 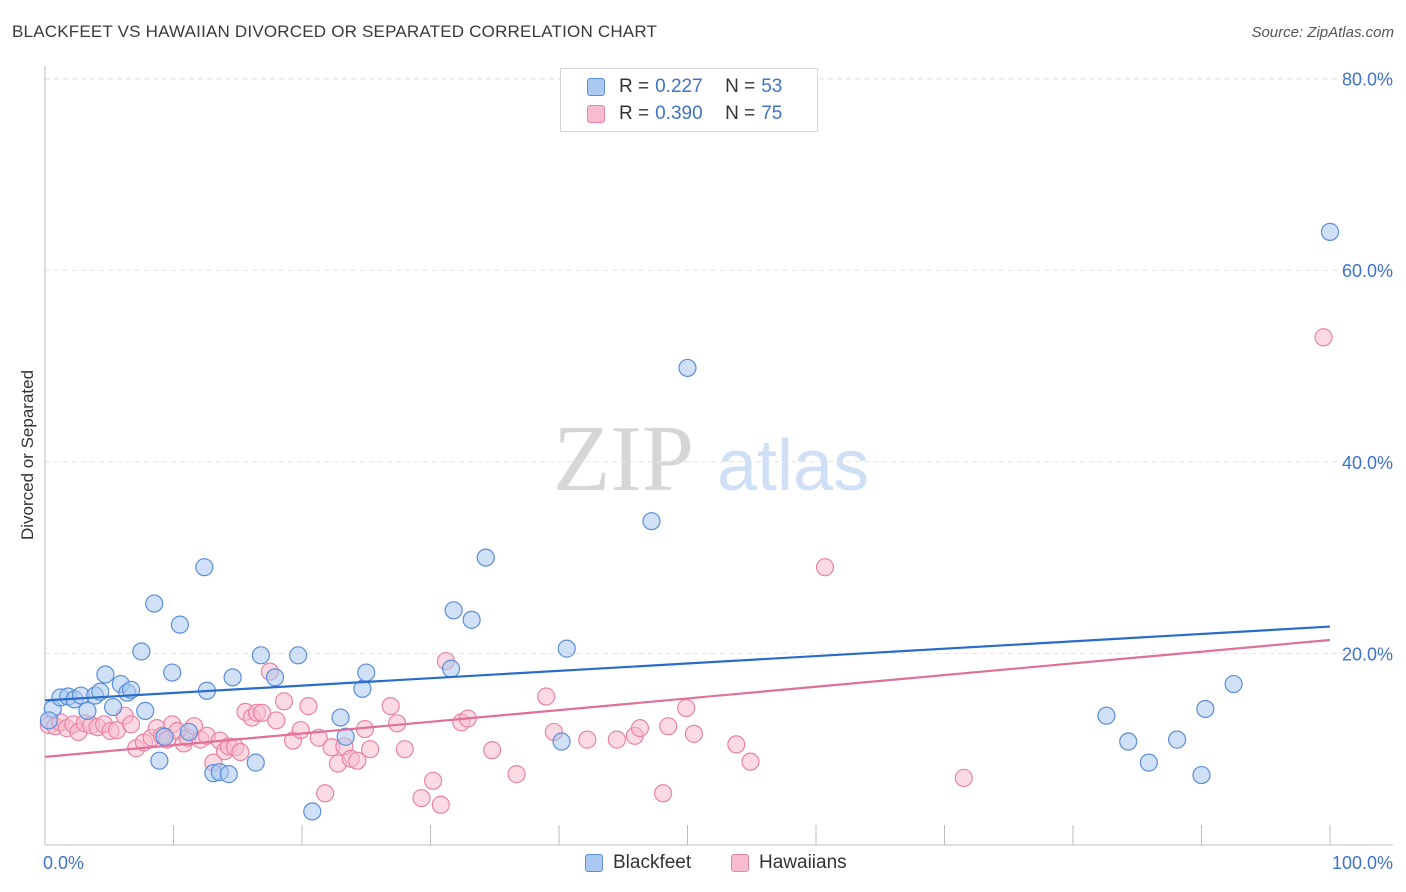 I want to click on trend-line-blackfeet, so click(x=687, y=663).